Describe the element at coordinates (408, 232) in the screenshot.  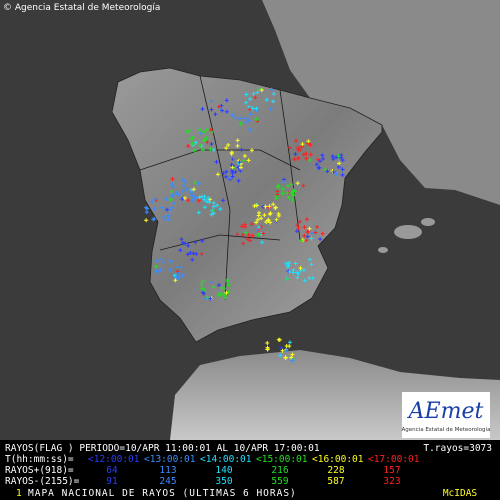
I see `island` at that location.